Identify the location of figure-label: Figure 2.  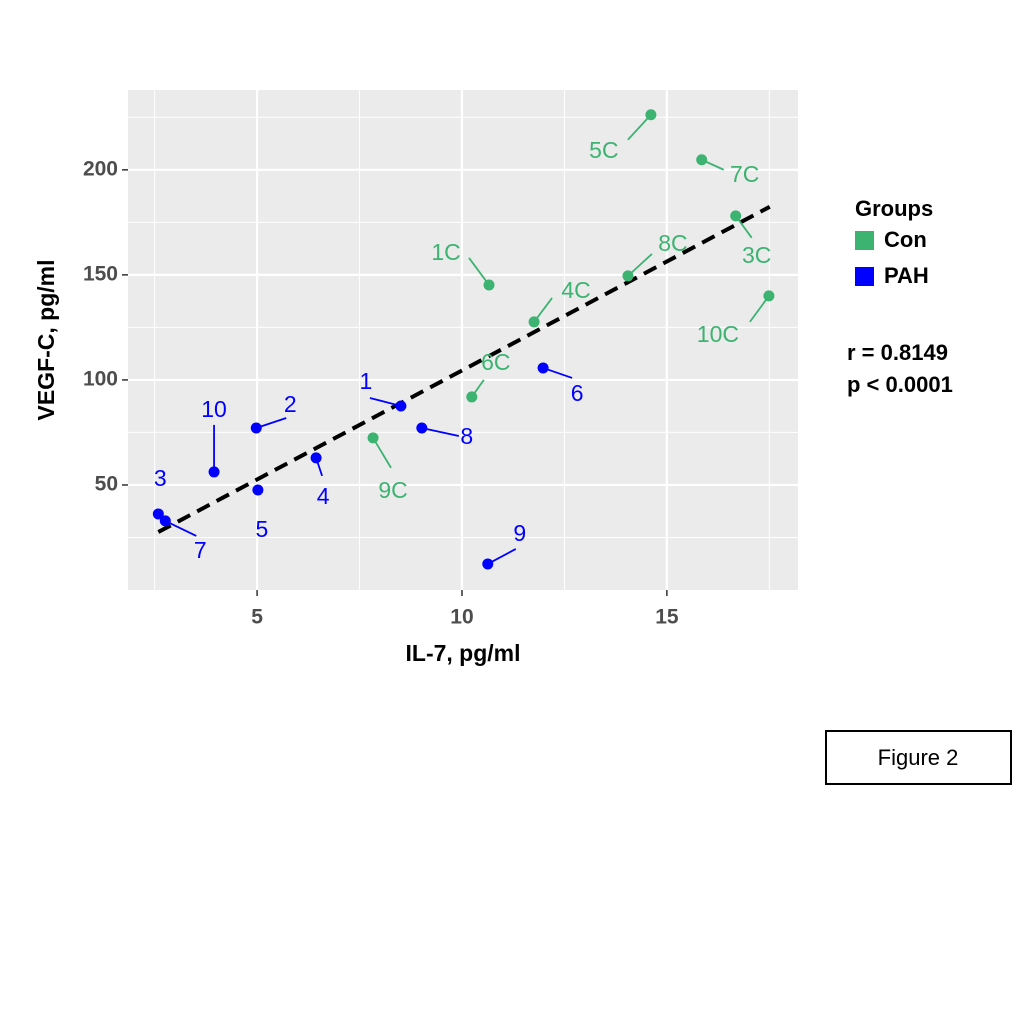
(918, 757).